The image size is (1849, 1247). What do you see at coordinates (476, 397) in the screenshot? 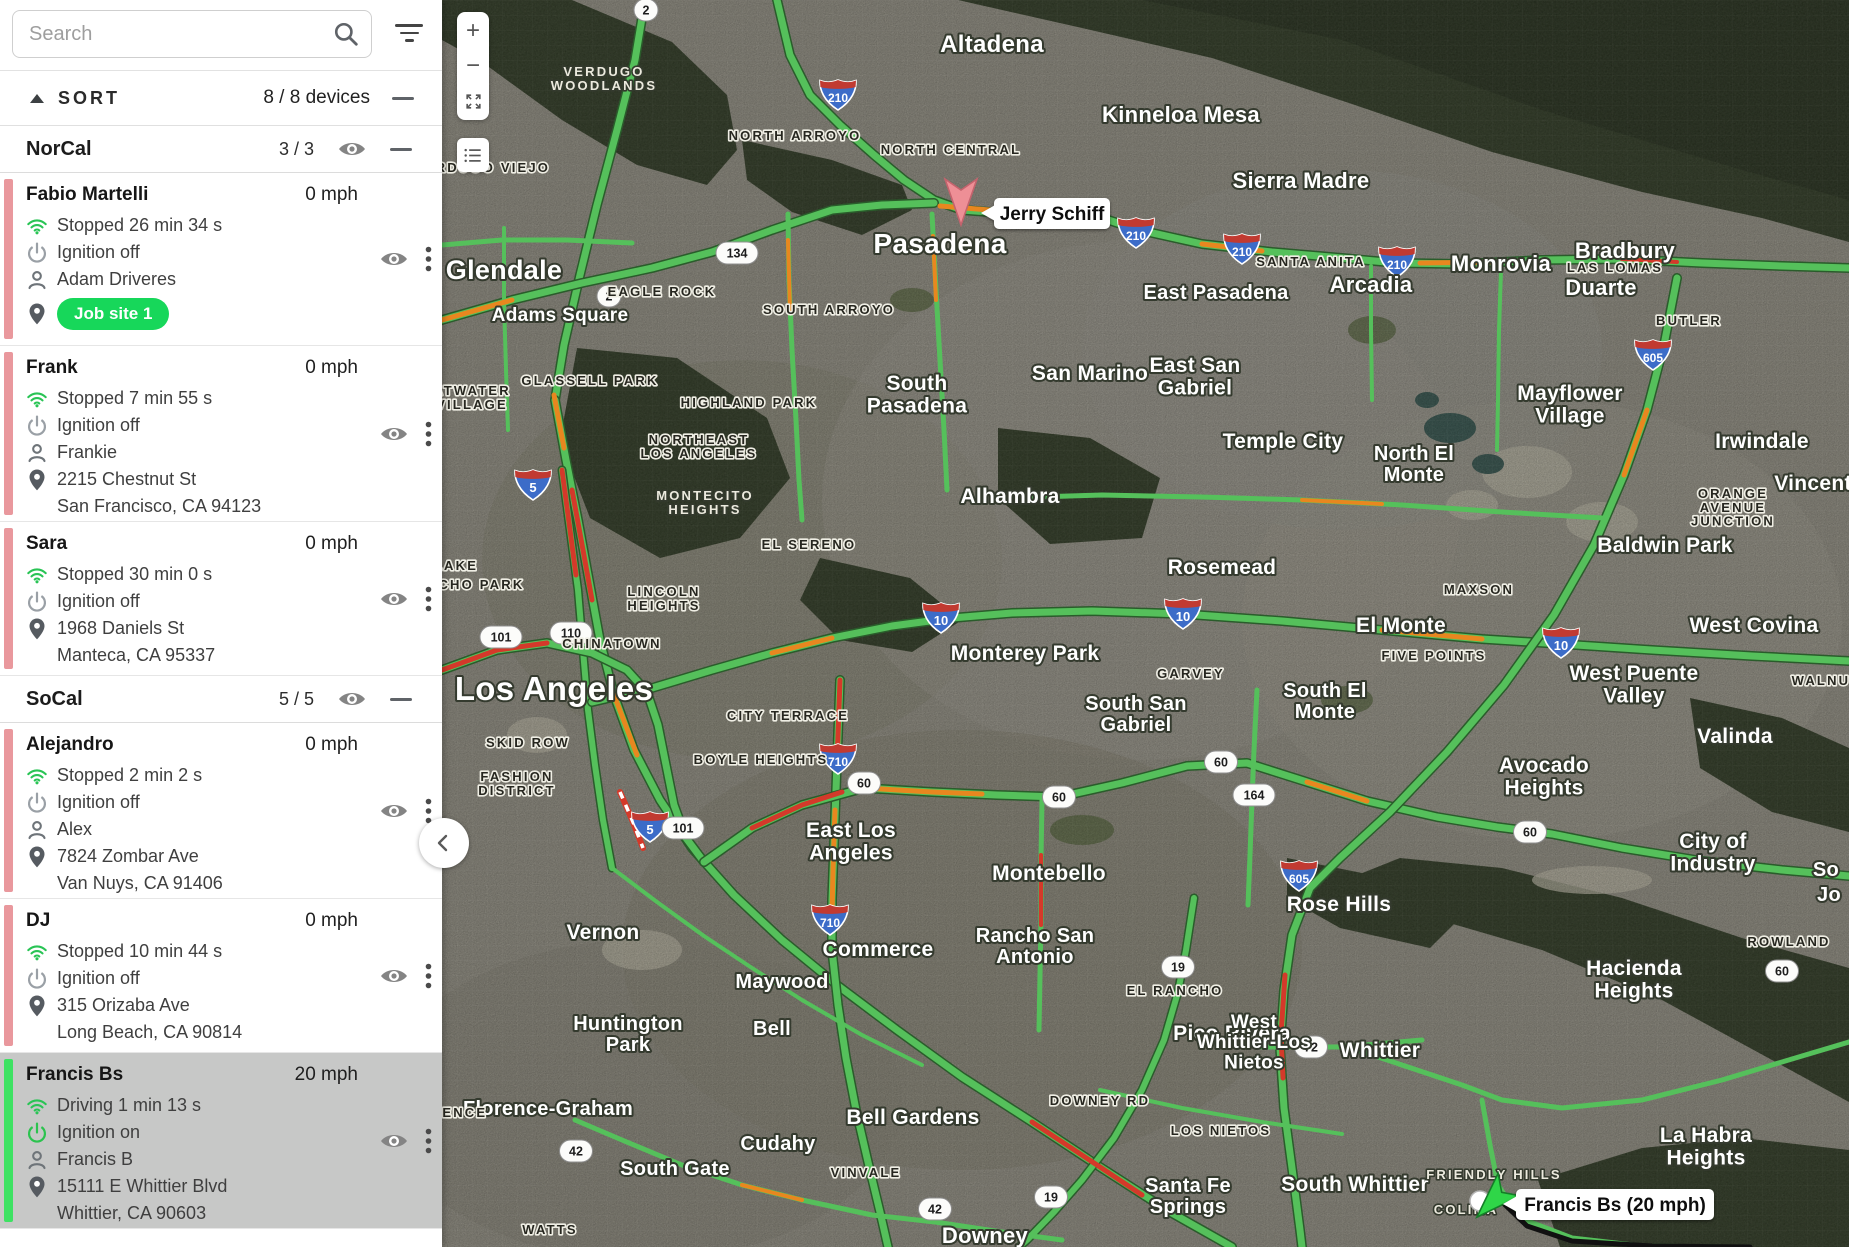
I see `map-area-label: ATWATERVILLAGE` at bounding box center [476, 397].